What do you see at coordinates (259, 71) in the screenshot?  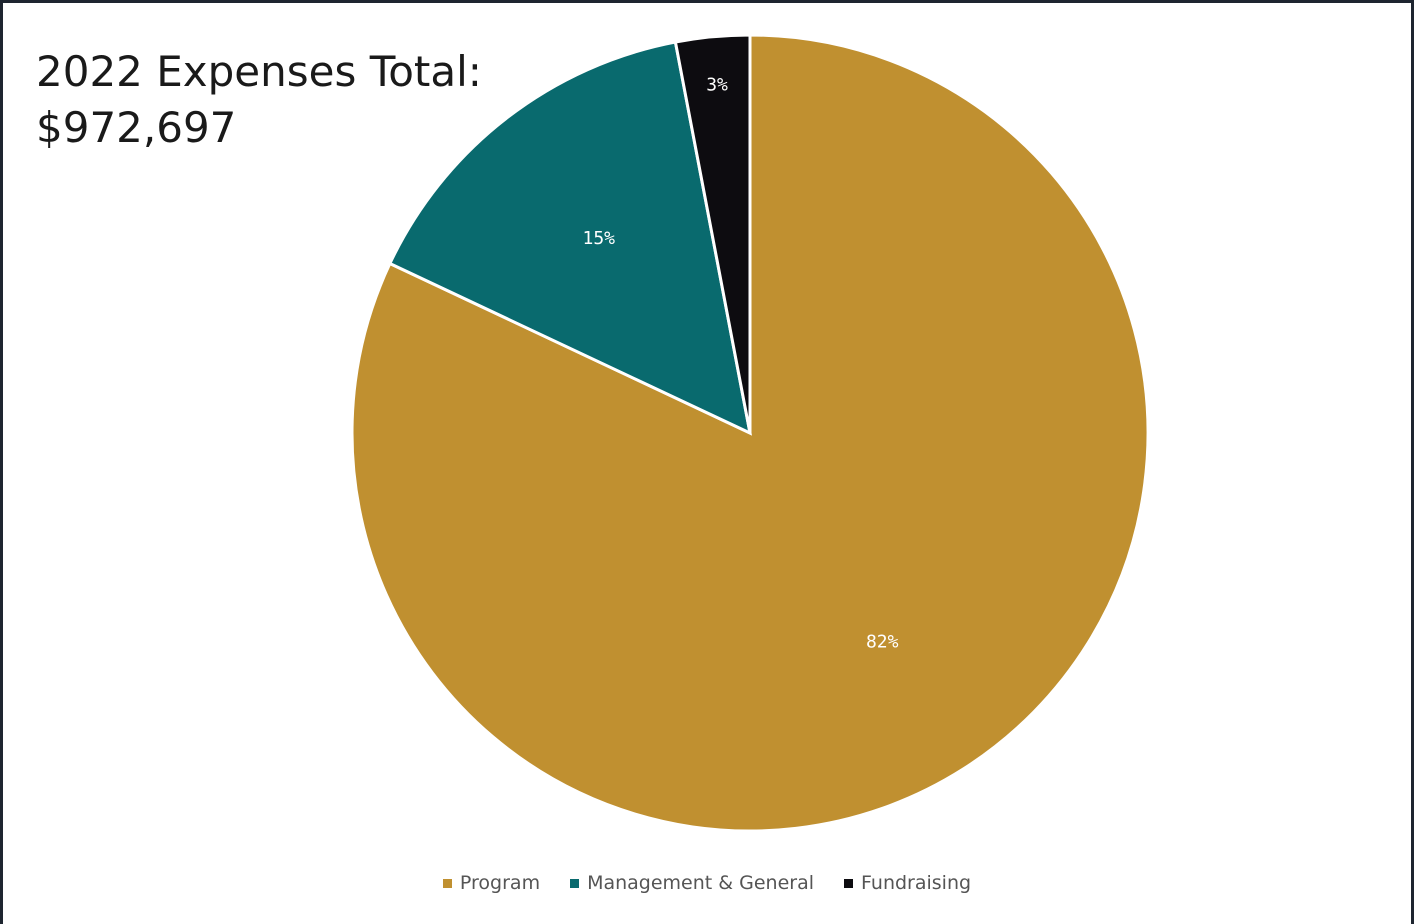 I see `title-line-1: 2022 Expenses Total:` at bounding box center [259, 71].